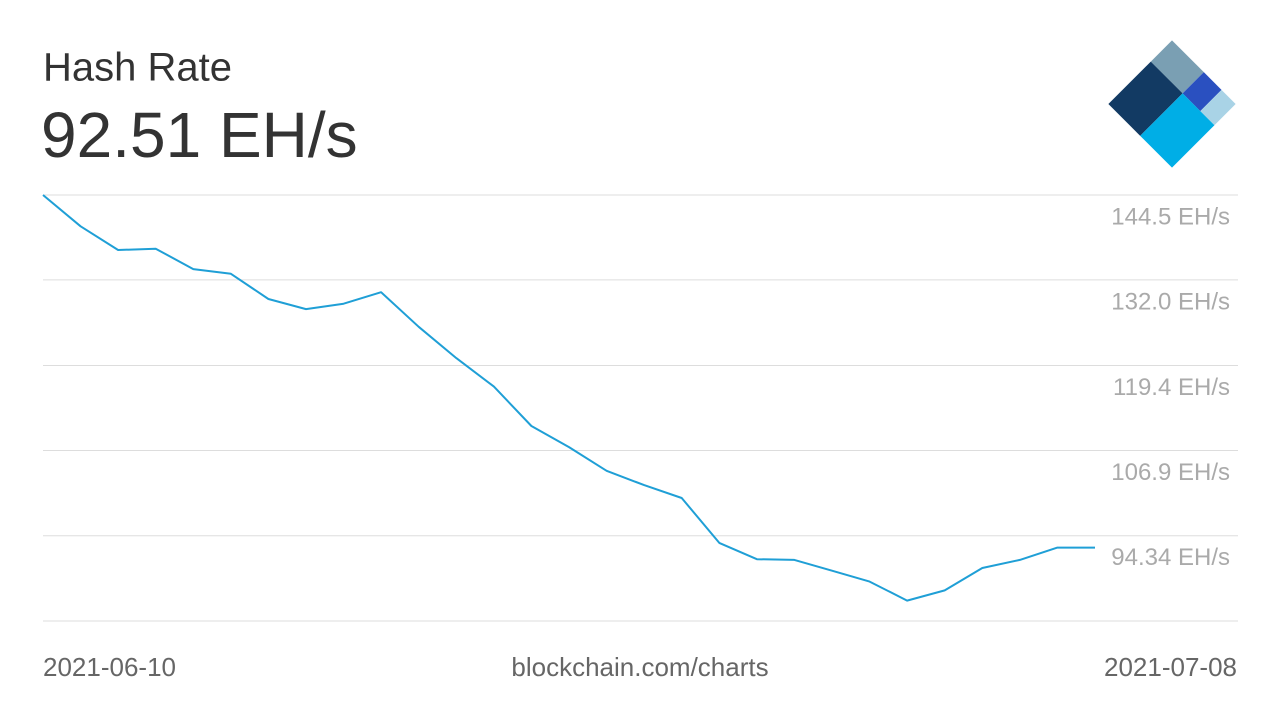 The width and height of the screenshot is (1280, 725). Describe the element at coordinates (137, 68) in the screenshot. I see `chart-title: Hash Rate` at that location.